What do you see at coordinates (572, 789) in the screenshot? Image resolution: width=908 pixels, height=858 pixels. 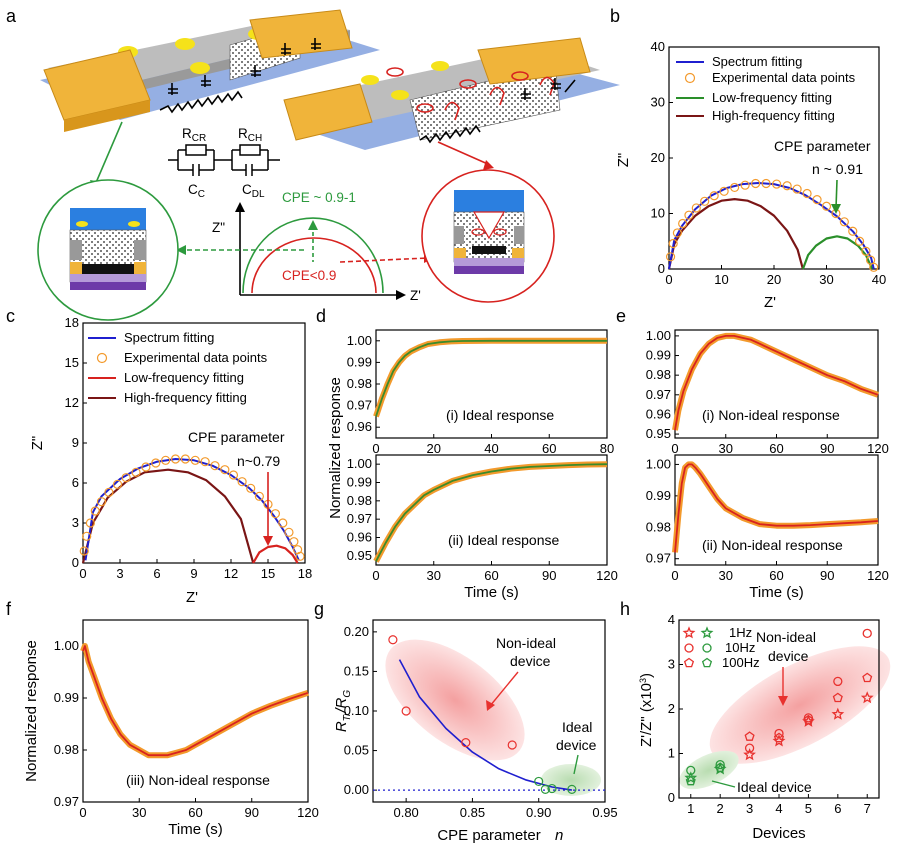 I see `ideal-point` at bounding box center [572, 789].